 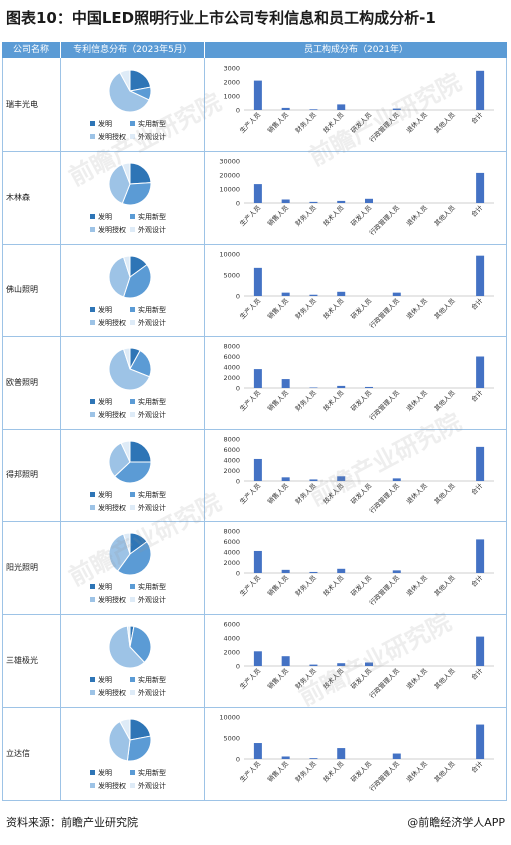 I want to click on company-name: 木林森, so click(x=18, y=197).